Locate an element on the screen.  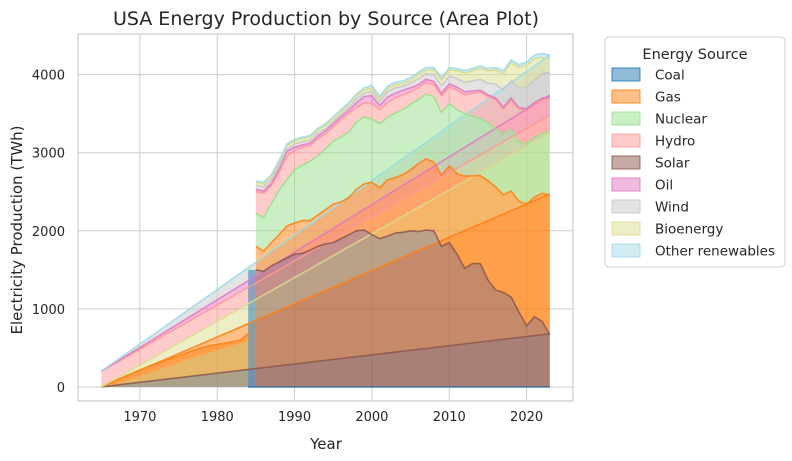
solar-ramp-line is located at coordinates (325, 360).